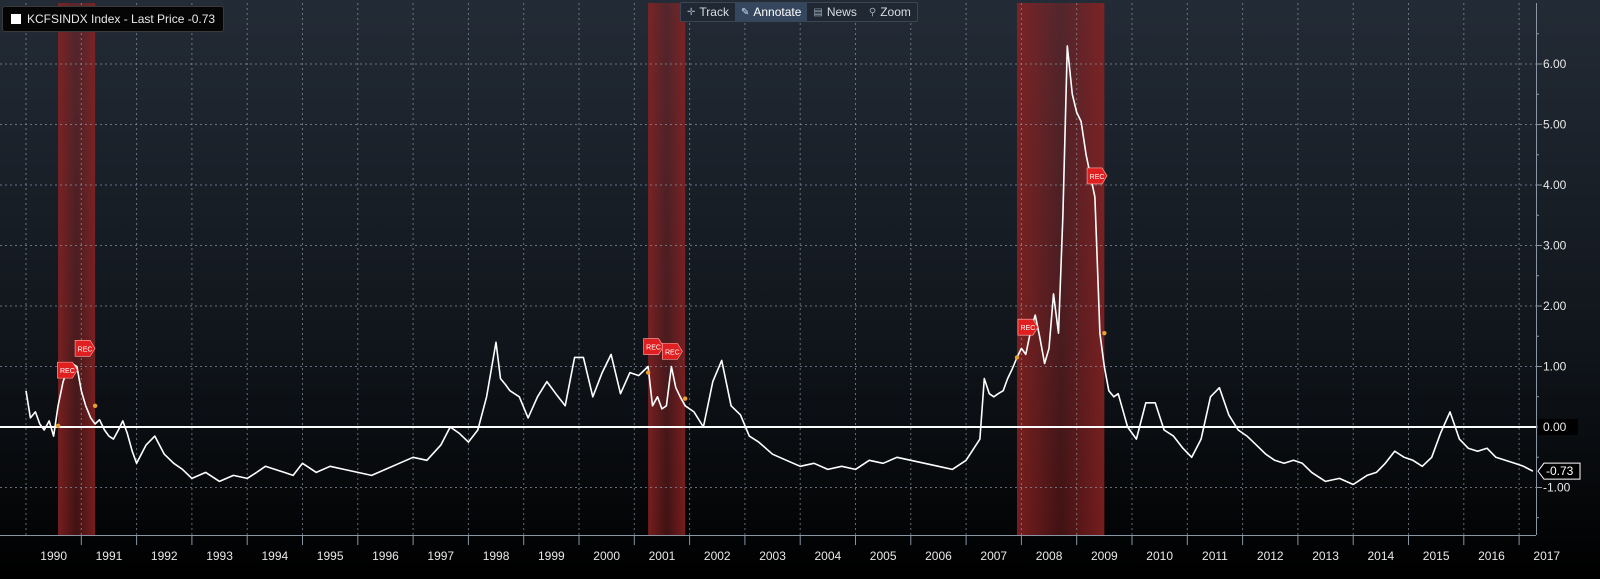 This screenshot has height=579, width=1600. I want to click on x-tick-label-1: 1991, so click(109, 556).